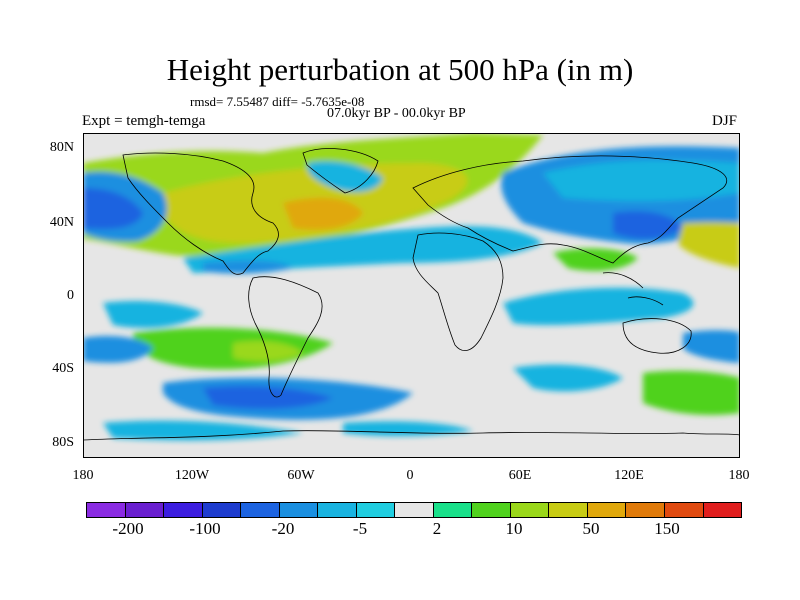 The width and height of the screenshot is (800, 600). I want to click on colorbar, so click(414, 510).